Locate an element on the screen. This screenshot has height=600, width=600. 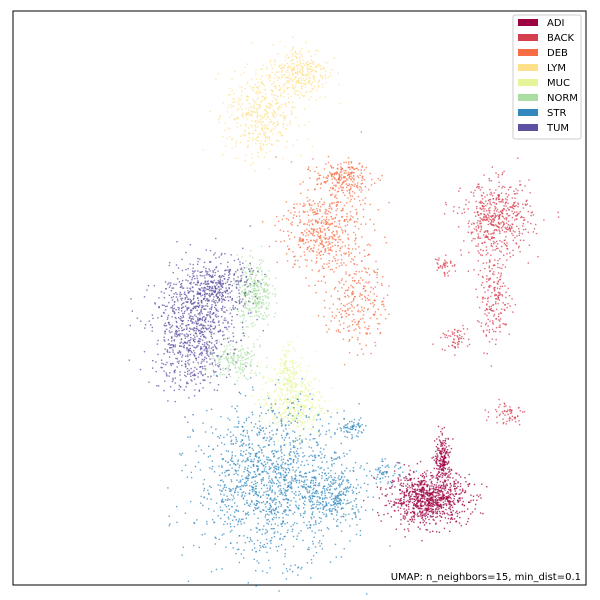
legend-label-deb: DEB is located at coordinates (557, 53).